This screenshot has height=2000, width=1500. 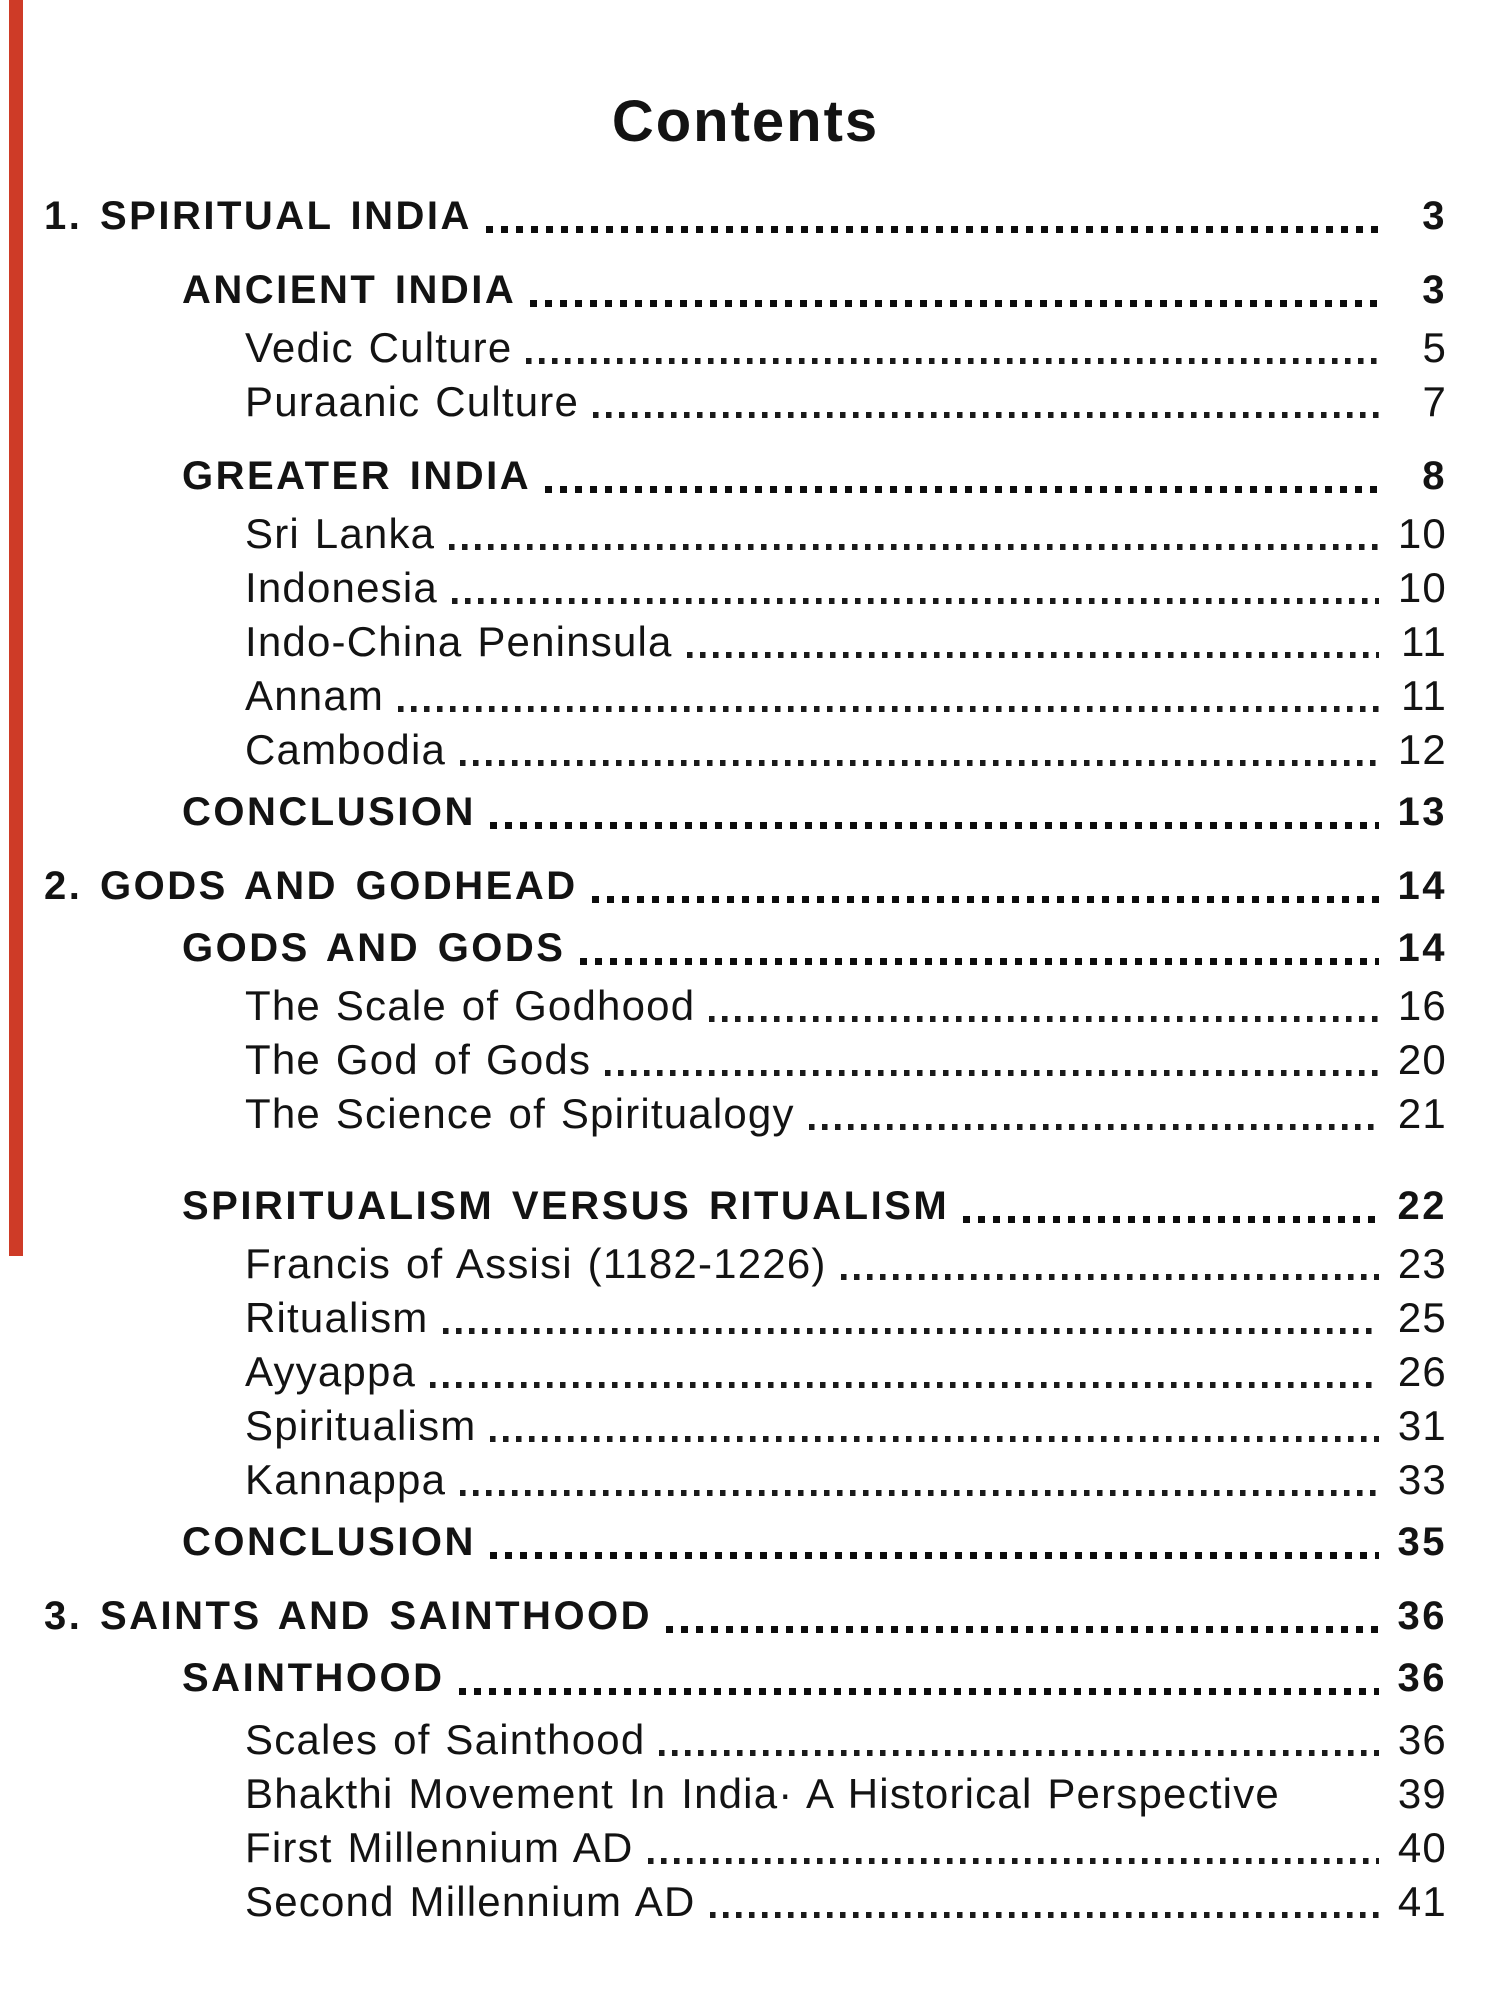 What do you see at coordinates (745, 216) in the screenshot?
I see `toc-entry: 1. SPIRITUAL INDIA 3` at bounding box center [745, 216].